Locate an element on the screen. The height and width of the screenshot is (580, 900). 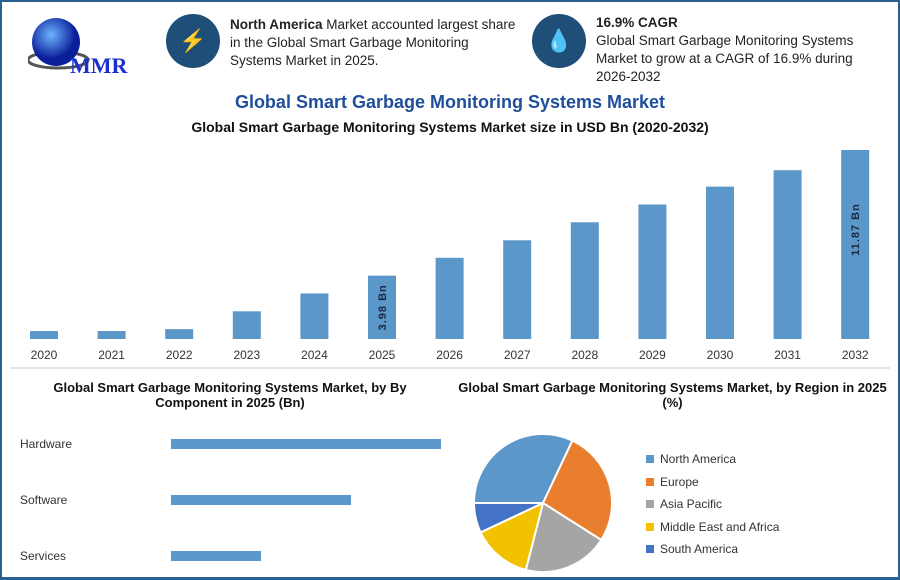
x-tick-label: 2021 is located at coordinates (111, 355).